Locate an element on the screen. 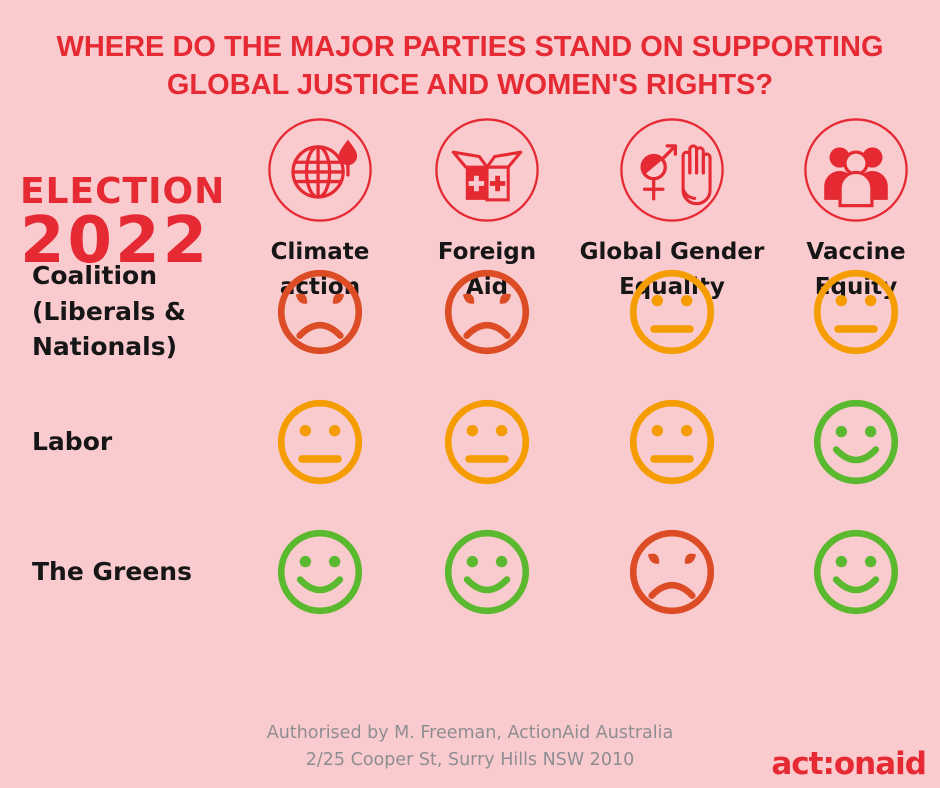 The width and height of the screenshot is (940, 788). rating-sad-face-coalition-climate-action is located at coordinates (320, 312).